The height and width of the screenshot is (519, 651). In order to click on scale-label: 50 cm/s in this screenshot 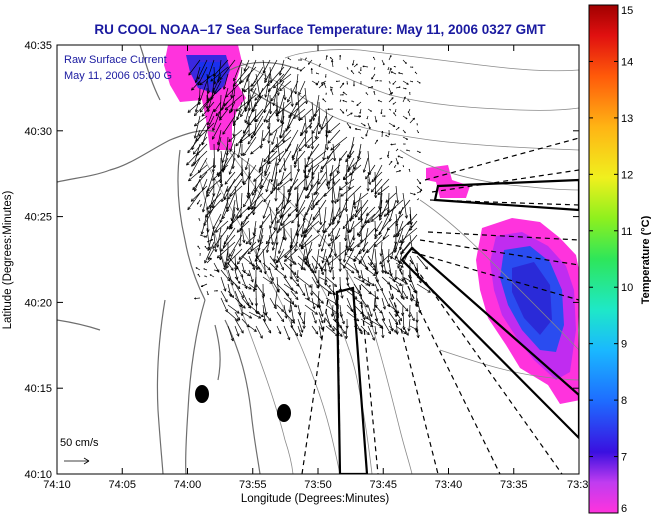, I will do `click(79, 443)`.